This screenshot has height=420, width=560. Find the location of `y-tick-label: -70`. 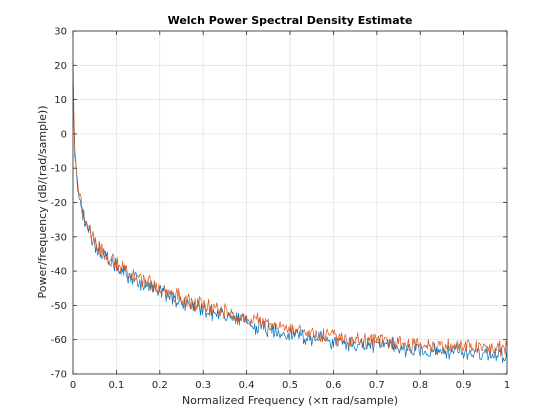

y-tick-label: -70 is located at coordinates (59, 375).